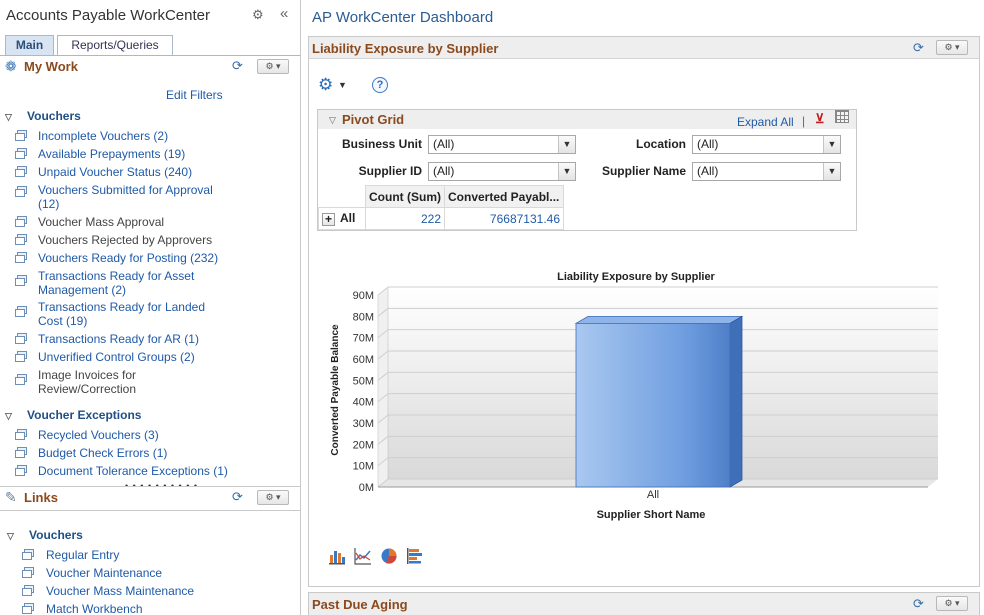 The width and height of the screenshot is (984, 615). What do you see at coordinates (115, 45) in the screenshot?
I see `tab-reports-queries: Reports/Queries` at bounding box center [115, 45].